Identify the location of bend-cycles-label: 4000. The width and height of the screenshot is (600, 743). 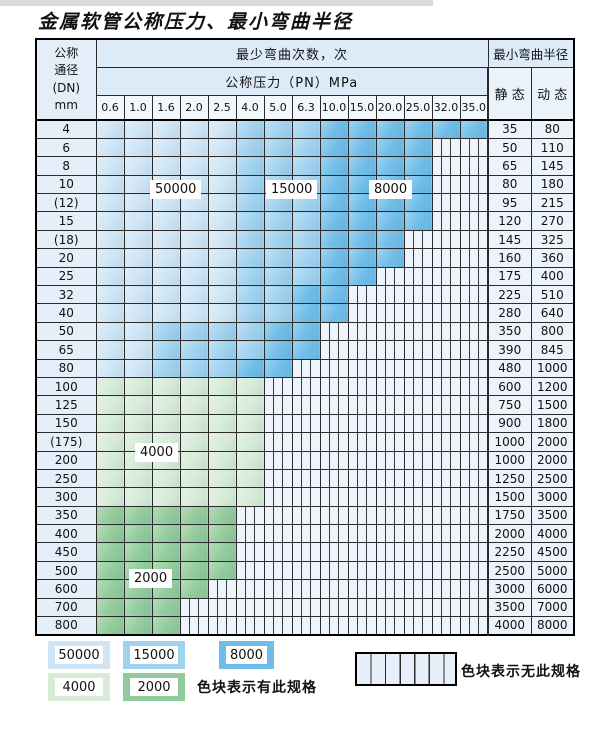
(157, 452).